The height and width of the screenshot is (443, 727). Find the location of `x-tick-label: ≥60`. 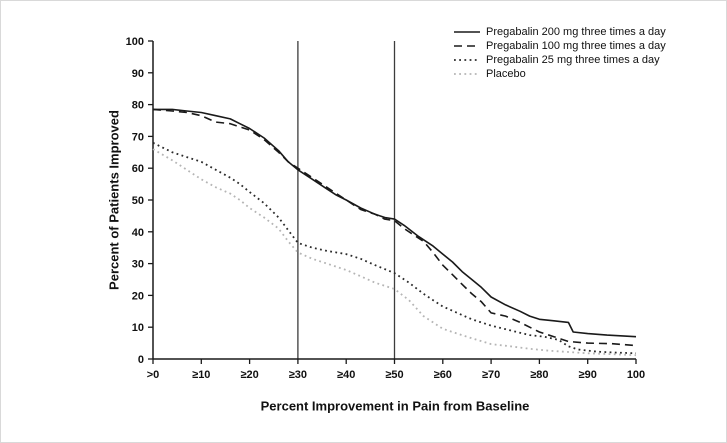

x-tick-label: ≥60 is located at coordinates (443, 375).